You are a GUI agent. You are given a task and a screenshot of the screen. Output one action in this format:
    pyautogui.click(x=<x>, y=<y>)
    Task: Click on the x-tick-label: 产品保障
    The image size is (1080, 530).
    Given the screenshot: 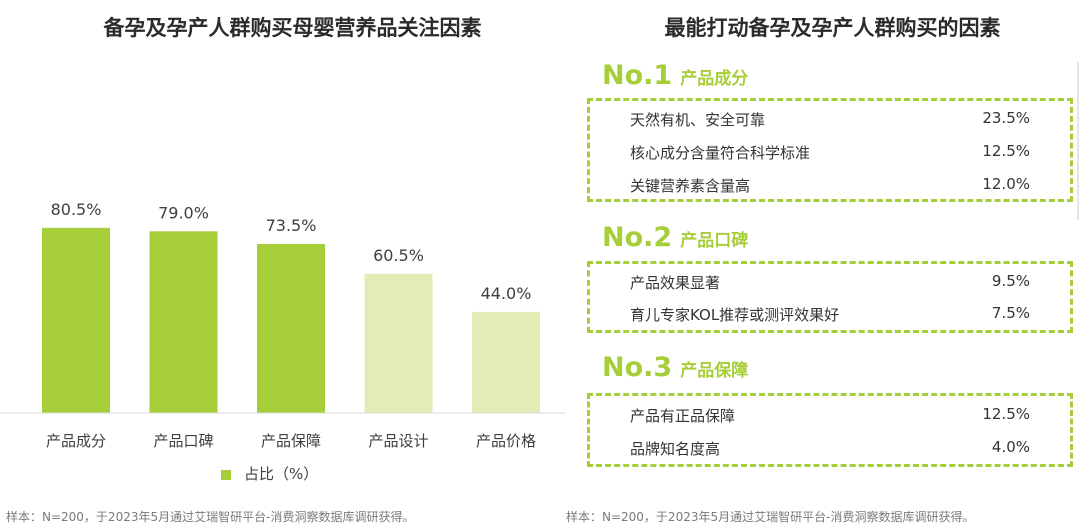 What is the action you would take?
    pyautogui.click(x=291, y=441)
    